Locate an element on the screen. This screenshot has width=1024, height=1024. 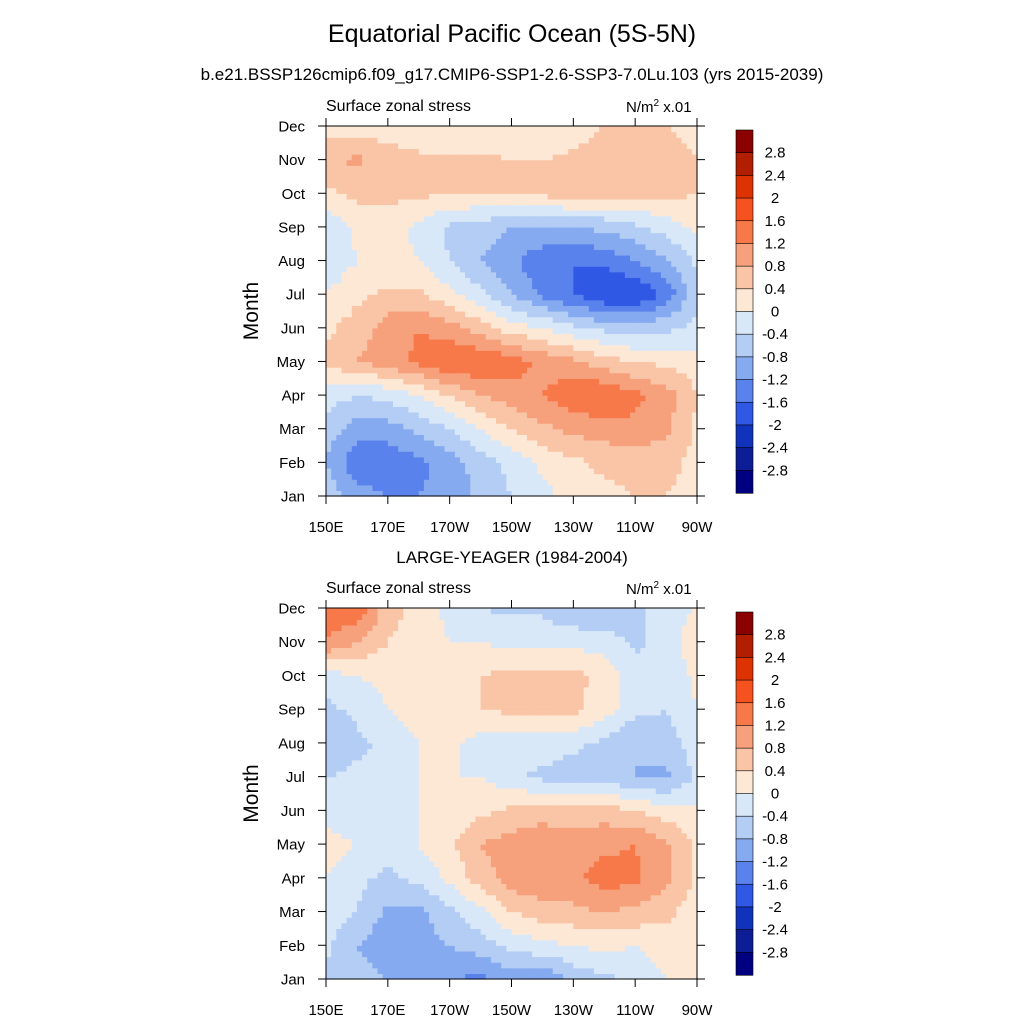
y-axis-label: Month is located at coordinates (251, 311).